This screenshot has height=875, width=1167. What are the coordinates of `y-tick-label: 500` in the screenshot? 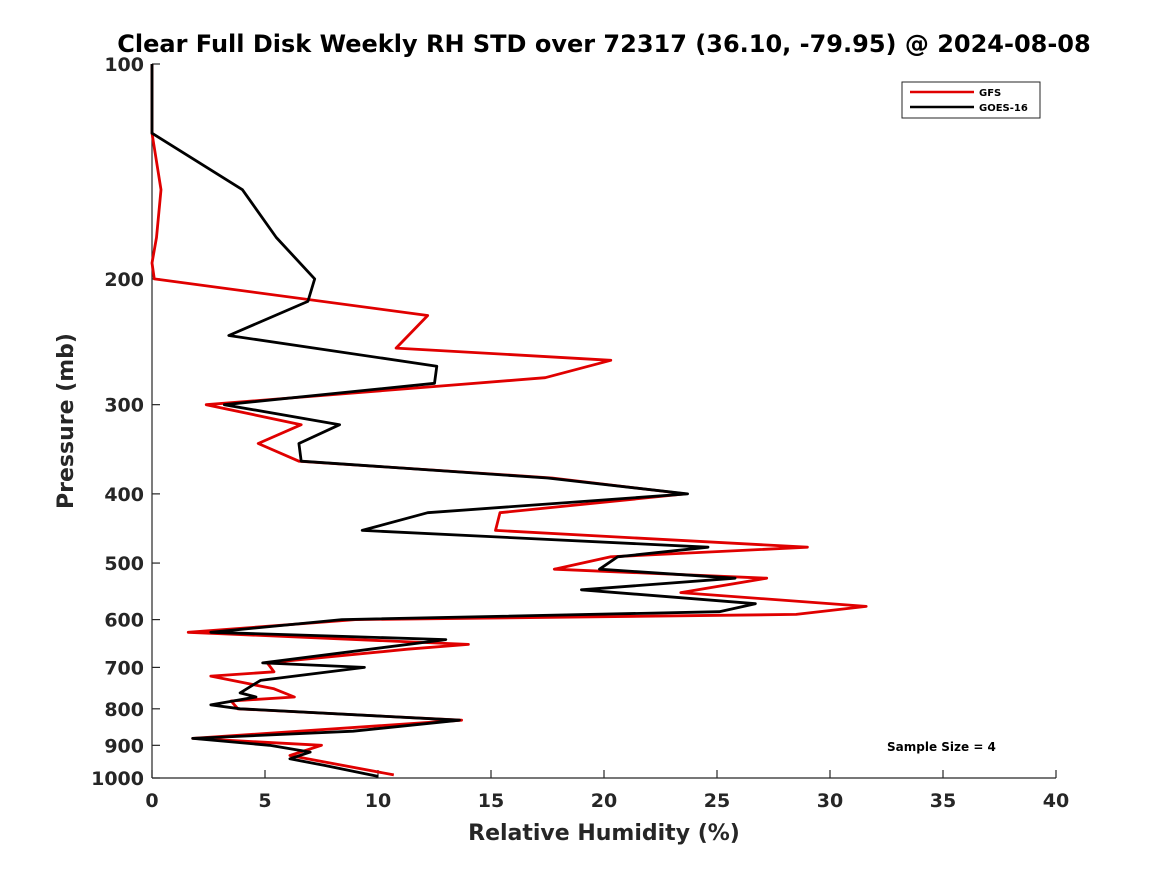 It's located at (124, 564).